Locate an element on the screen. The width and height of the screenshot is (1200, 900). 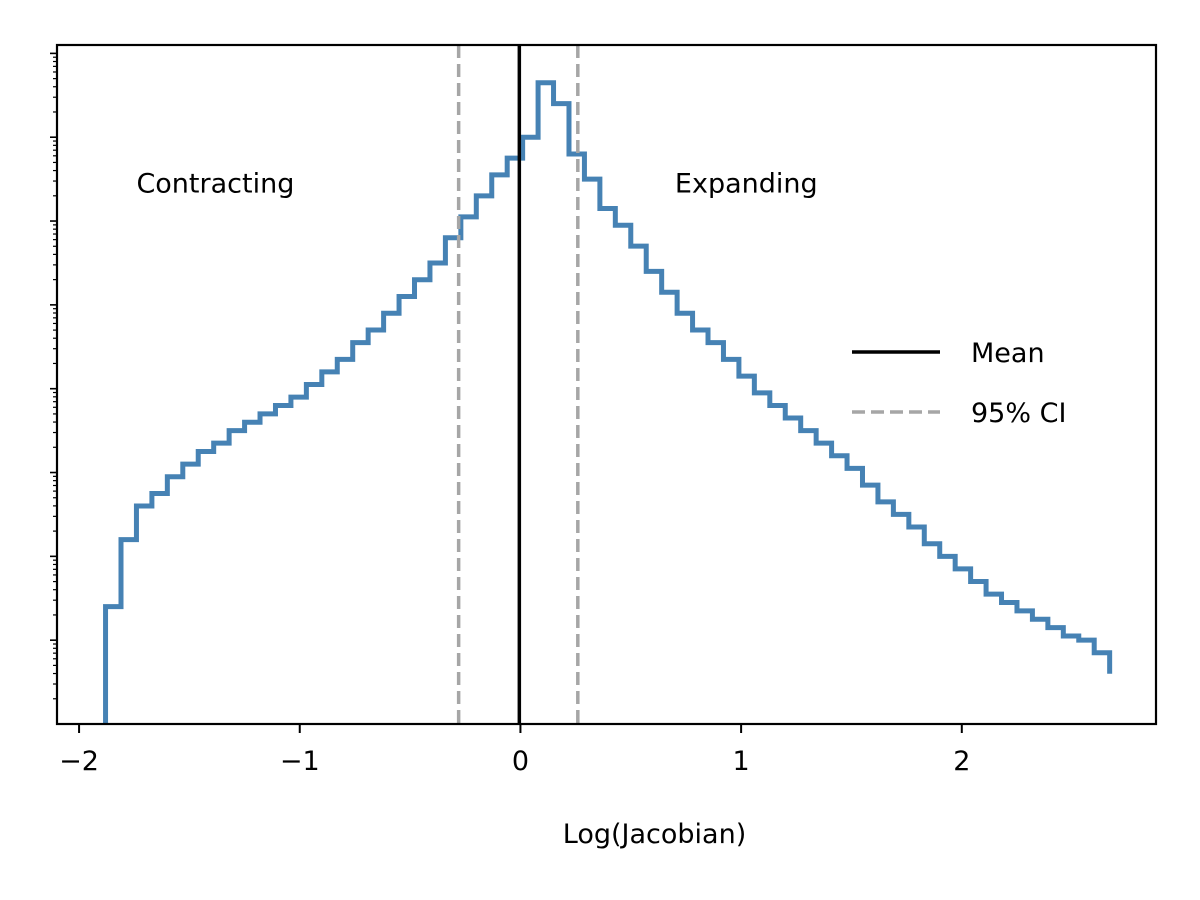
legend-label-ci: 95% CI is located at coordinates (1018, 413).